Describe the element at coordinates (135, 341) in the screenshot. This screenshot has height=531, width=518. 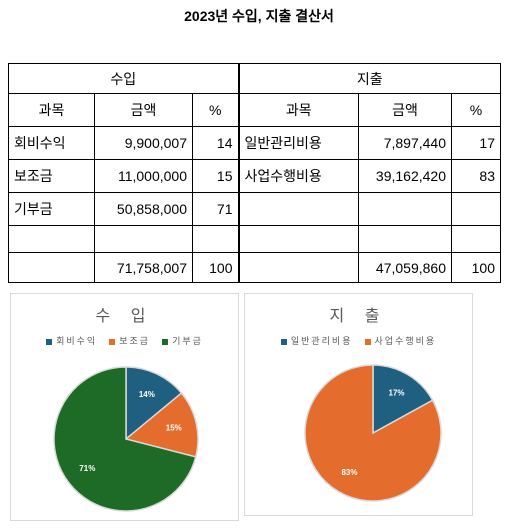
I see `legend-label: 보조금` at that location.